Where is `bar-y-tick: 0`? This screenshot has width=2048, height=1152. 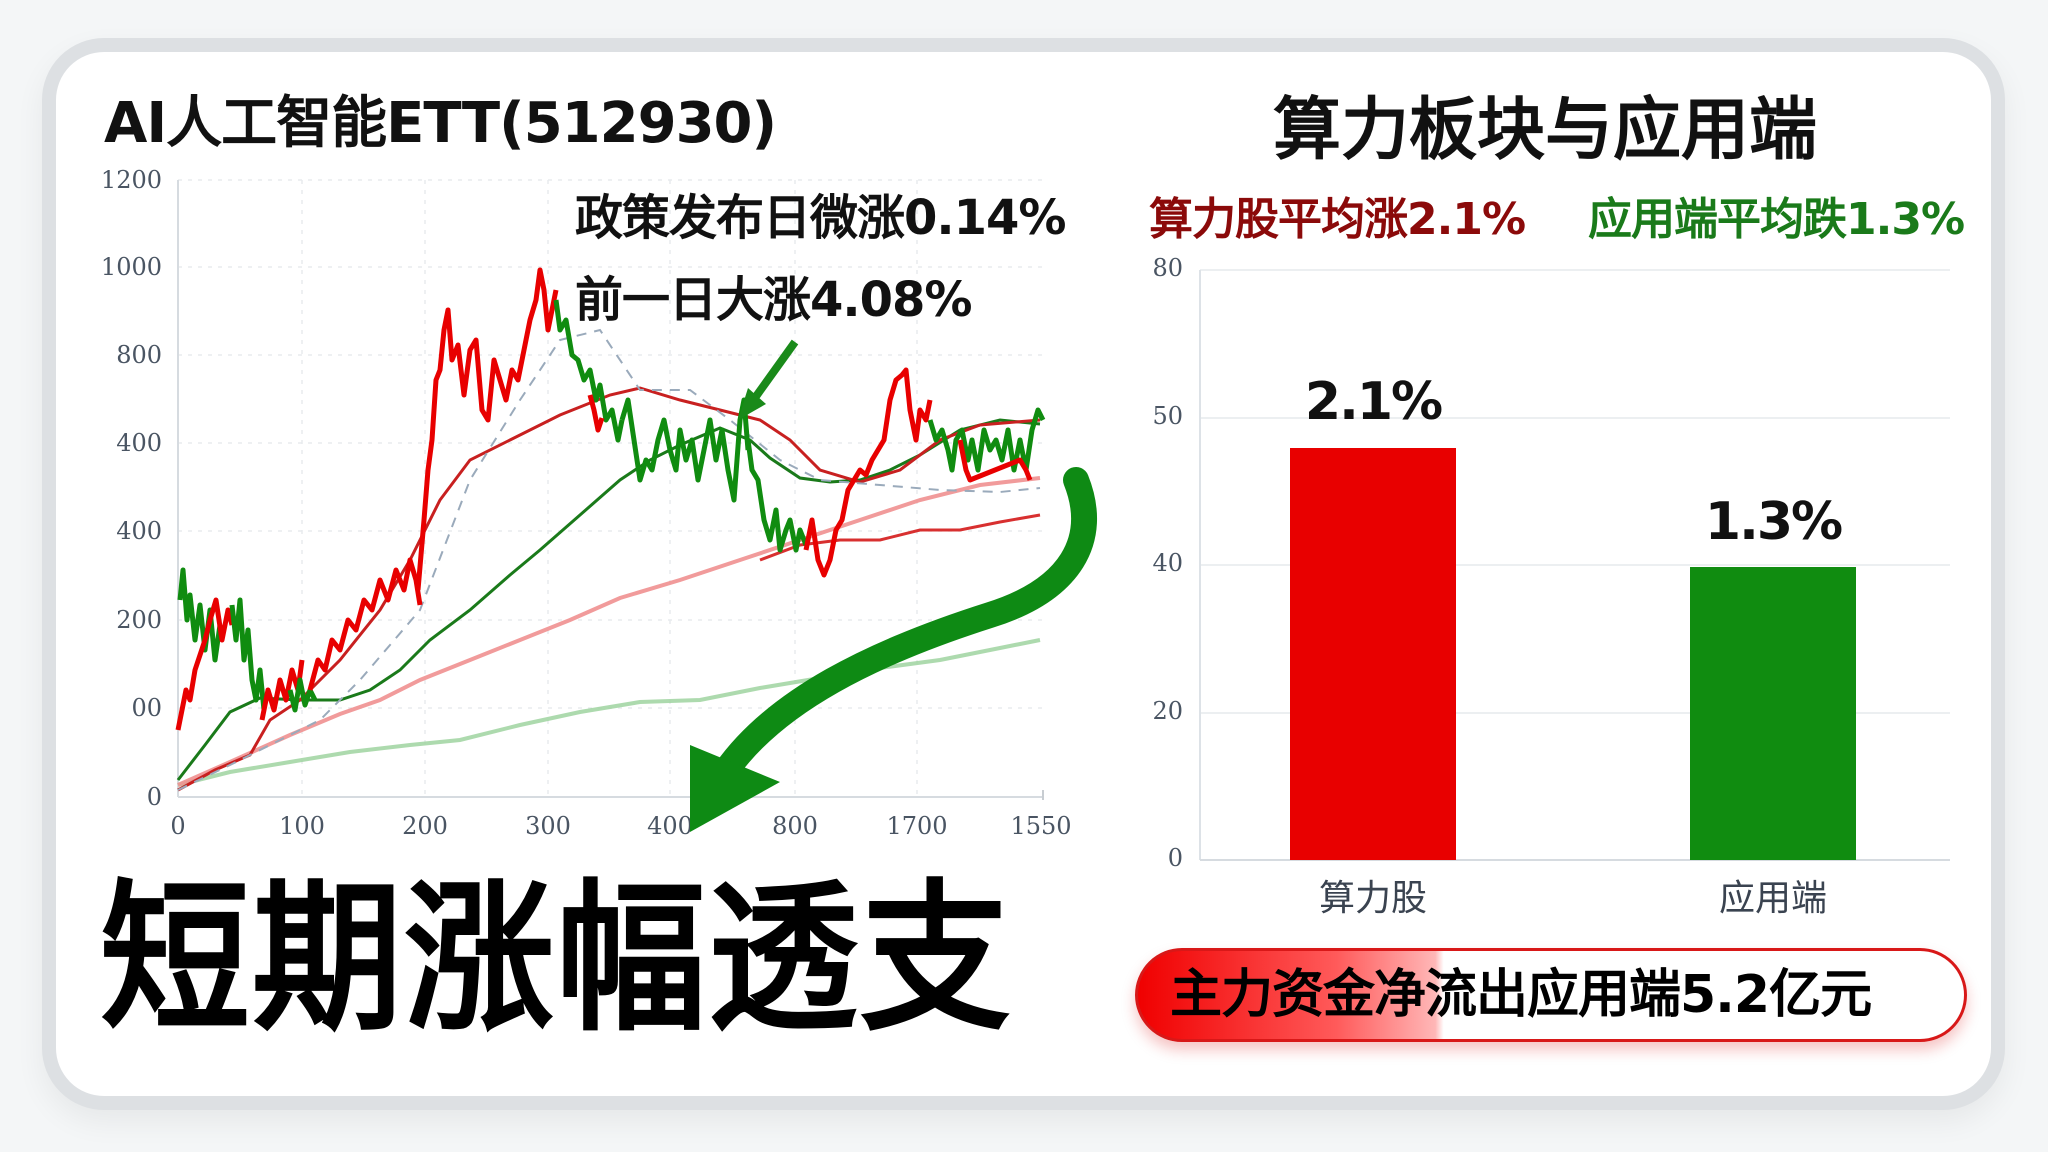
bar-y-tick: 0 is located at coordinates (1175, 858).